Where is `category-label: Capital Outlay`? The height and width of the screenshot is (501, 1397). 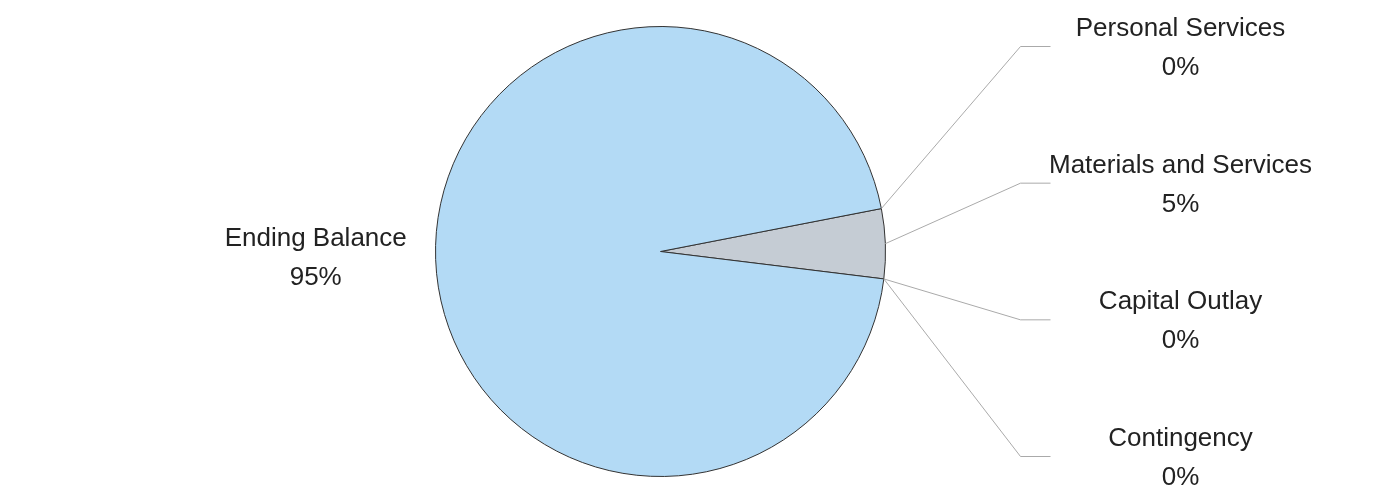
category-label: Capital Outlay is located at coordinates (1180, 300).